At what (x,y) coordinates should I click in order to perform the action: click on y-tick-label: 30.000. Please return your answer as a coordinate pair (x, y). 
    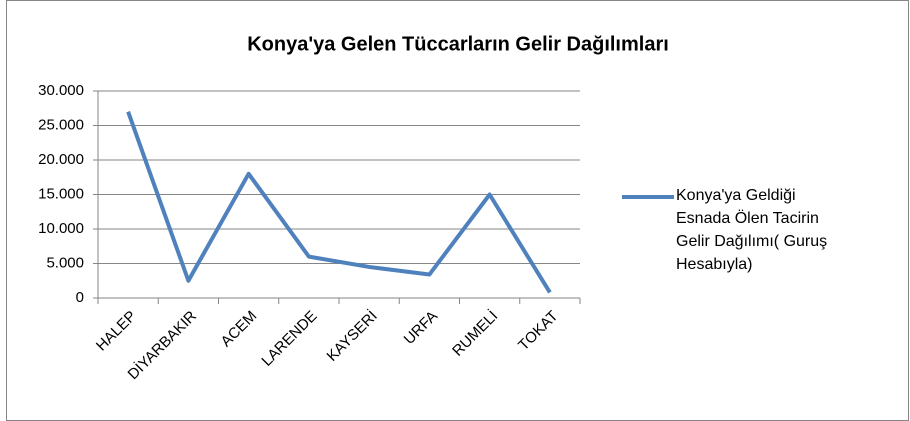
    Looking at the image, I should click on (61, 90).